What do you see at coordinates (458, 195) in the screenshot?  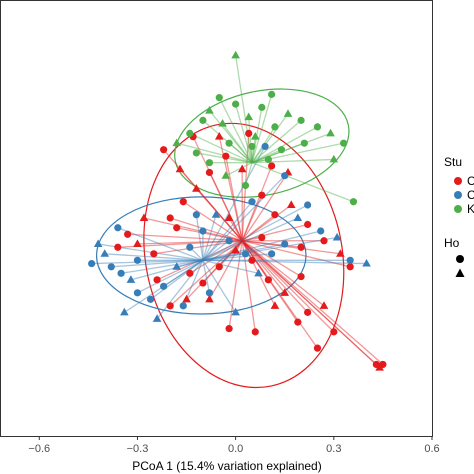 I see `legend-color-key` at bounding box center [458, 195].